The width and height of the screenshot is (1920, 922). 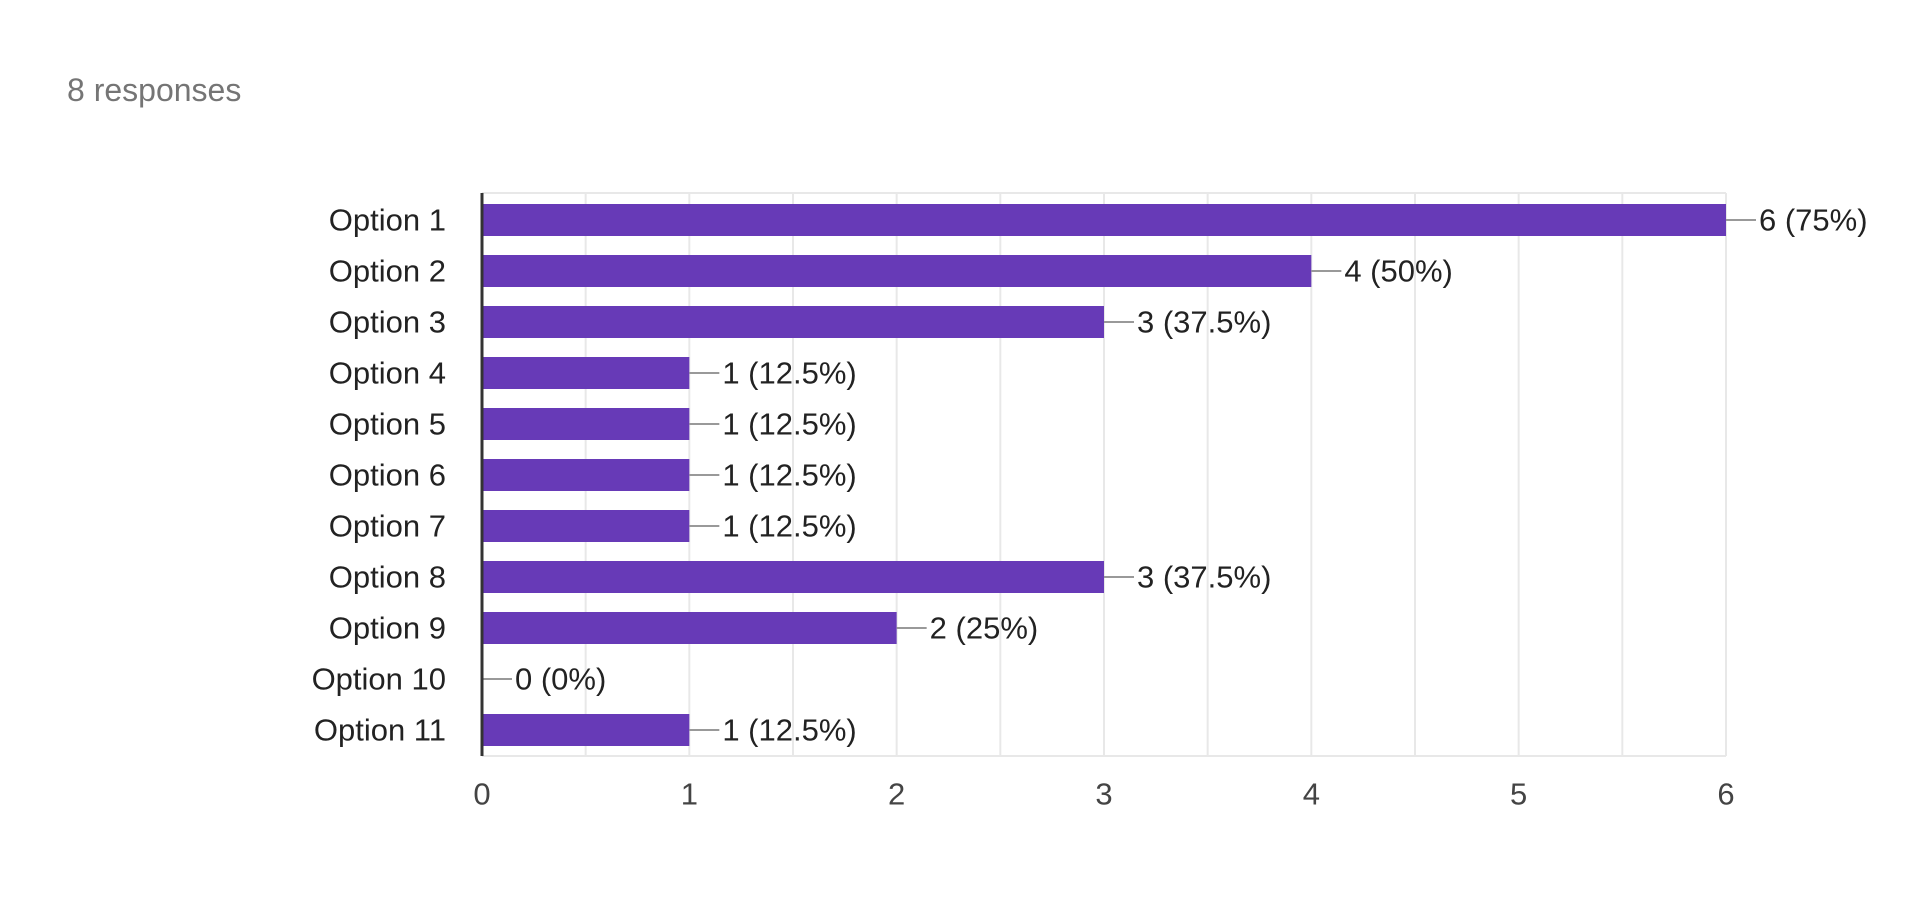 What do you see at coordinates (387, 577) in the screenshot?
I see `category-label: Option 8` at bounding box center [387, 577].